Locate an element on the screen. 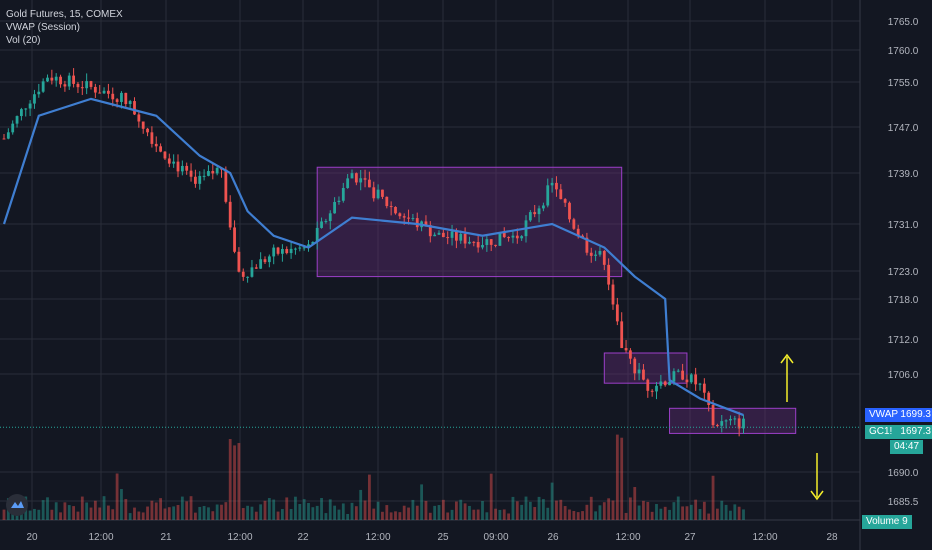 Image resolution: width=932 pixels, height=550 pixels. price-tick-label: 1731.0 is located at coordinates (903, 225).